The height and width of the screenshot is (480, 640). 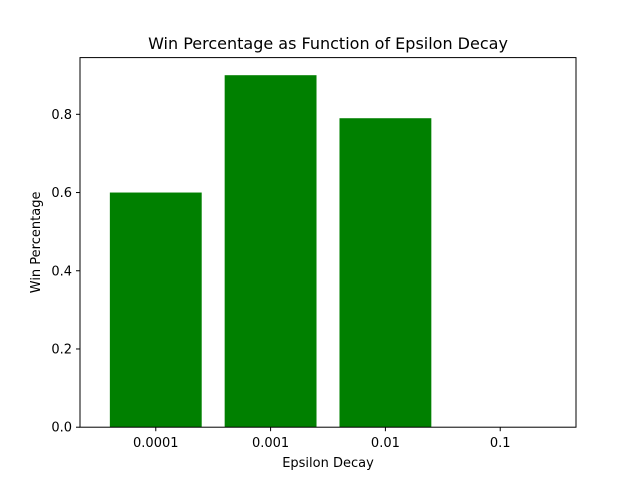 What do you see at coordinates (61, 115) in the screenshot?
I see `y-tick-label: 0.8` at bounding box center [61, 115].